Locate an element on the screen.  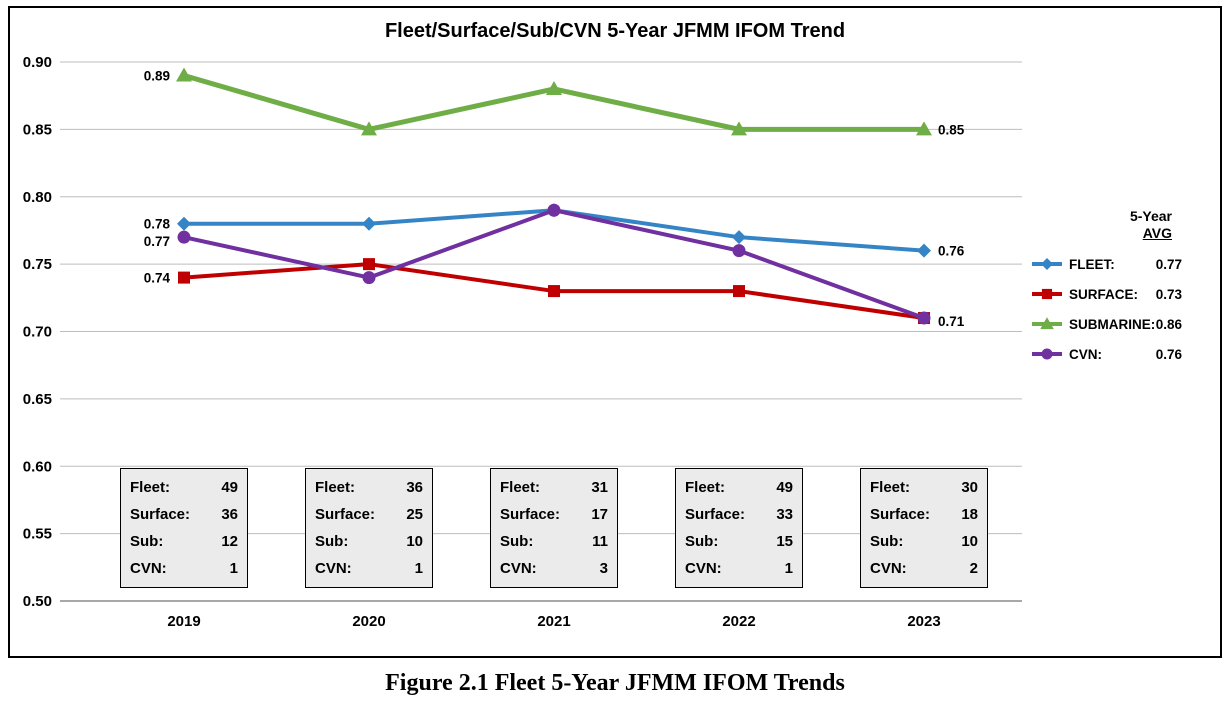
legend-avg-header: 5-Year AVG is located at coordinates (1106, 225).